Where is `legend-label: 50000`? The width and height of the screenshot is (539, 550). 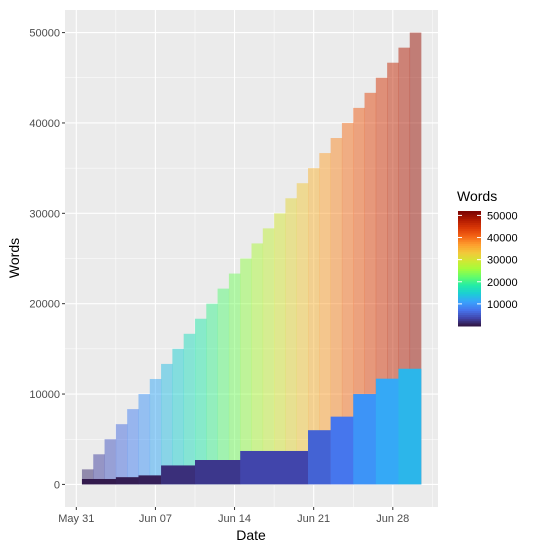
legend-label: 50000 is located at coordinates (502, 216).